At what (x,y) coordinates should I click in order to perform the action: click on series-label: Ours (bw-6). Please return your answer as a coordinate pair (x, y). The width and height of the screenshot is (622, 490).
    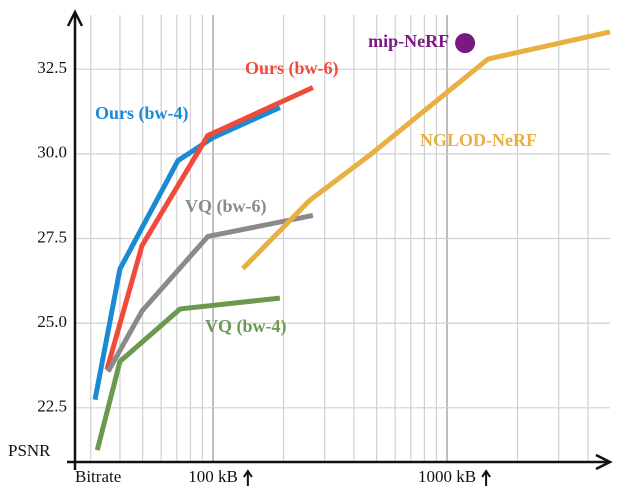
    Looking at the image, I should click on (292, 68).